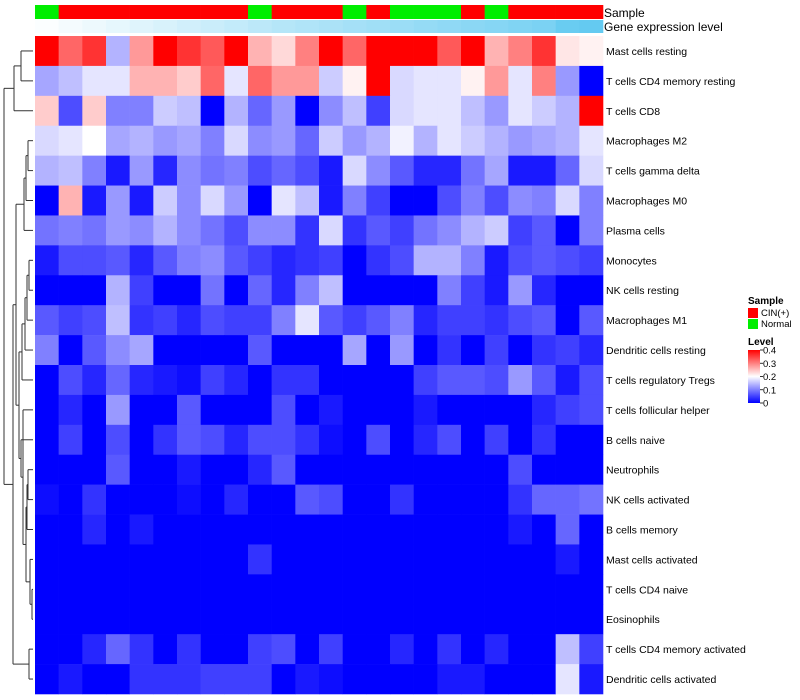  I want to click on row-label: Dendritic cells activated, so click(661, 680).